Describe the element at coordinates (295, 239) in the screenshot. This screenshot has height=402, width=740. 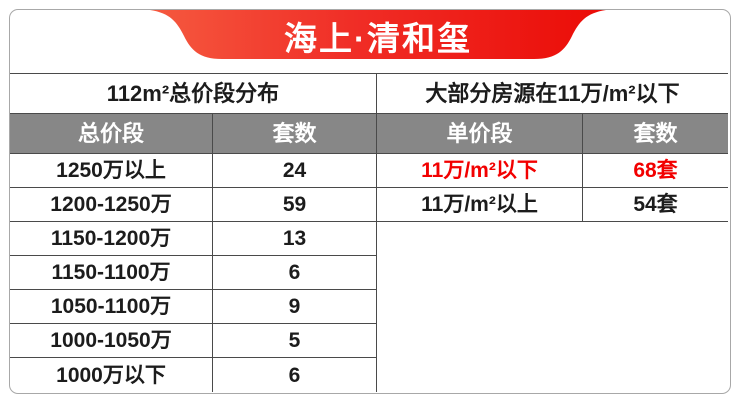
I see `left-row-count: 13` at that location.